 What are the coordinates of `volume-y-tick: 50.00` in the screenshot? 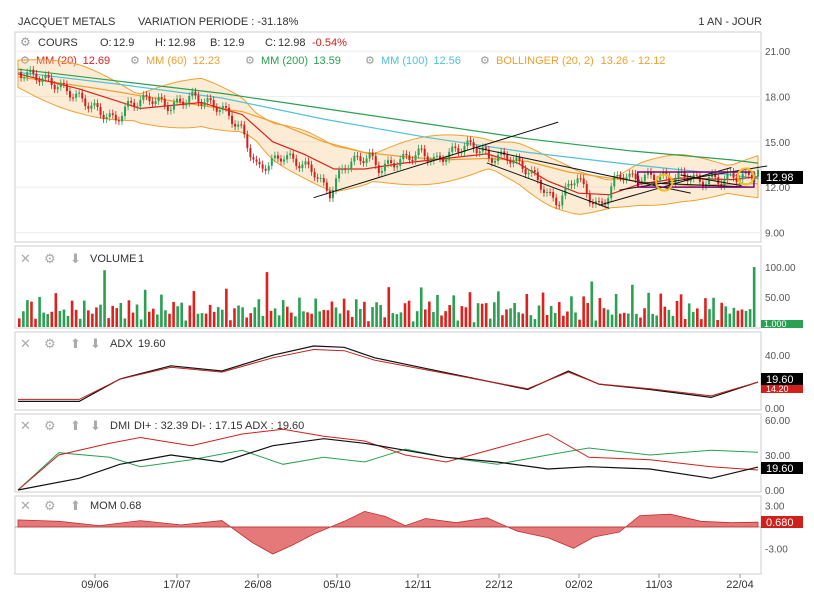 It's located at (777, 298).